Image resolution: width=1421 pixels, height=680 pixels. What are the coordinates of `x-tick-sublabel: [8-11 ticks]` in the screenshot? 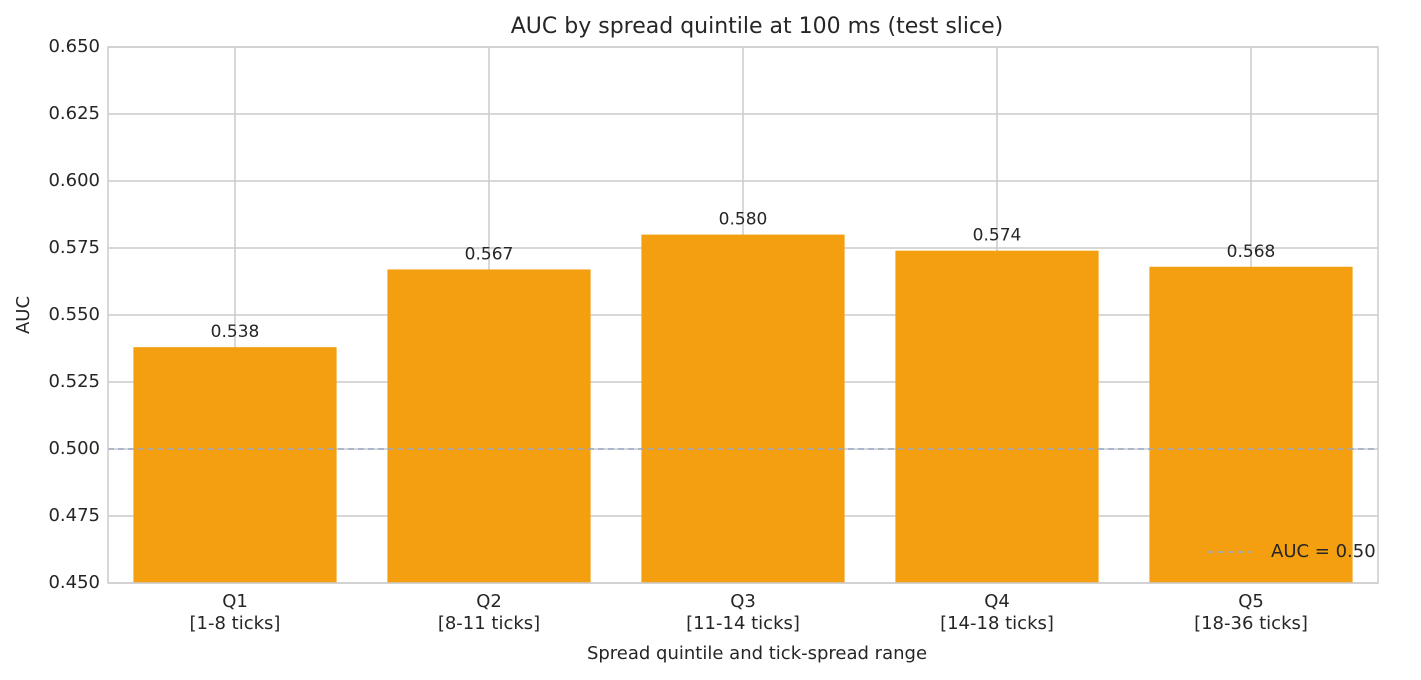 It's located at (489, 623).